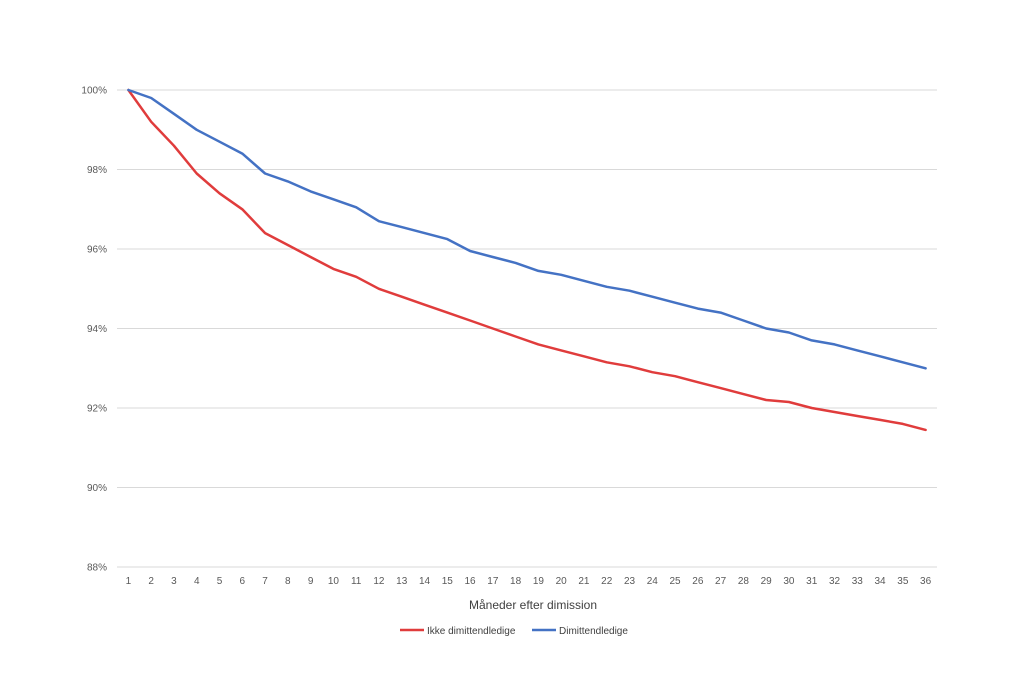 Image resolution: width=1024 pixels, height=687 pixels. What do you see at coordinates (379, 581) in the screenshot?
I see `x-tick-label: 12` at bounding box center [379, 581].